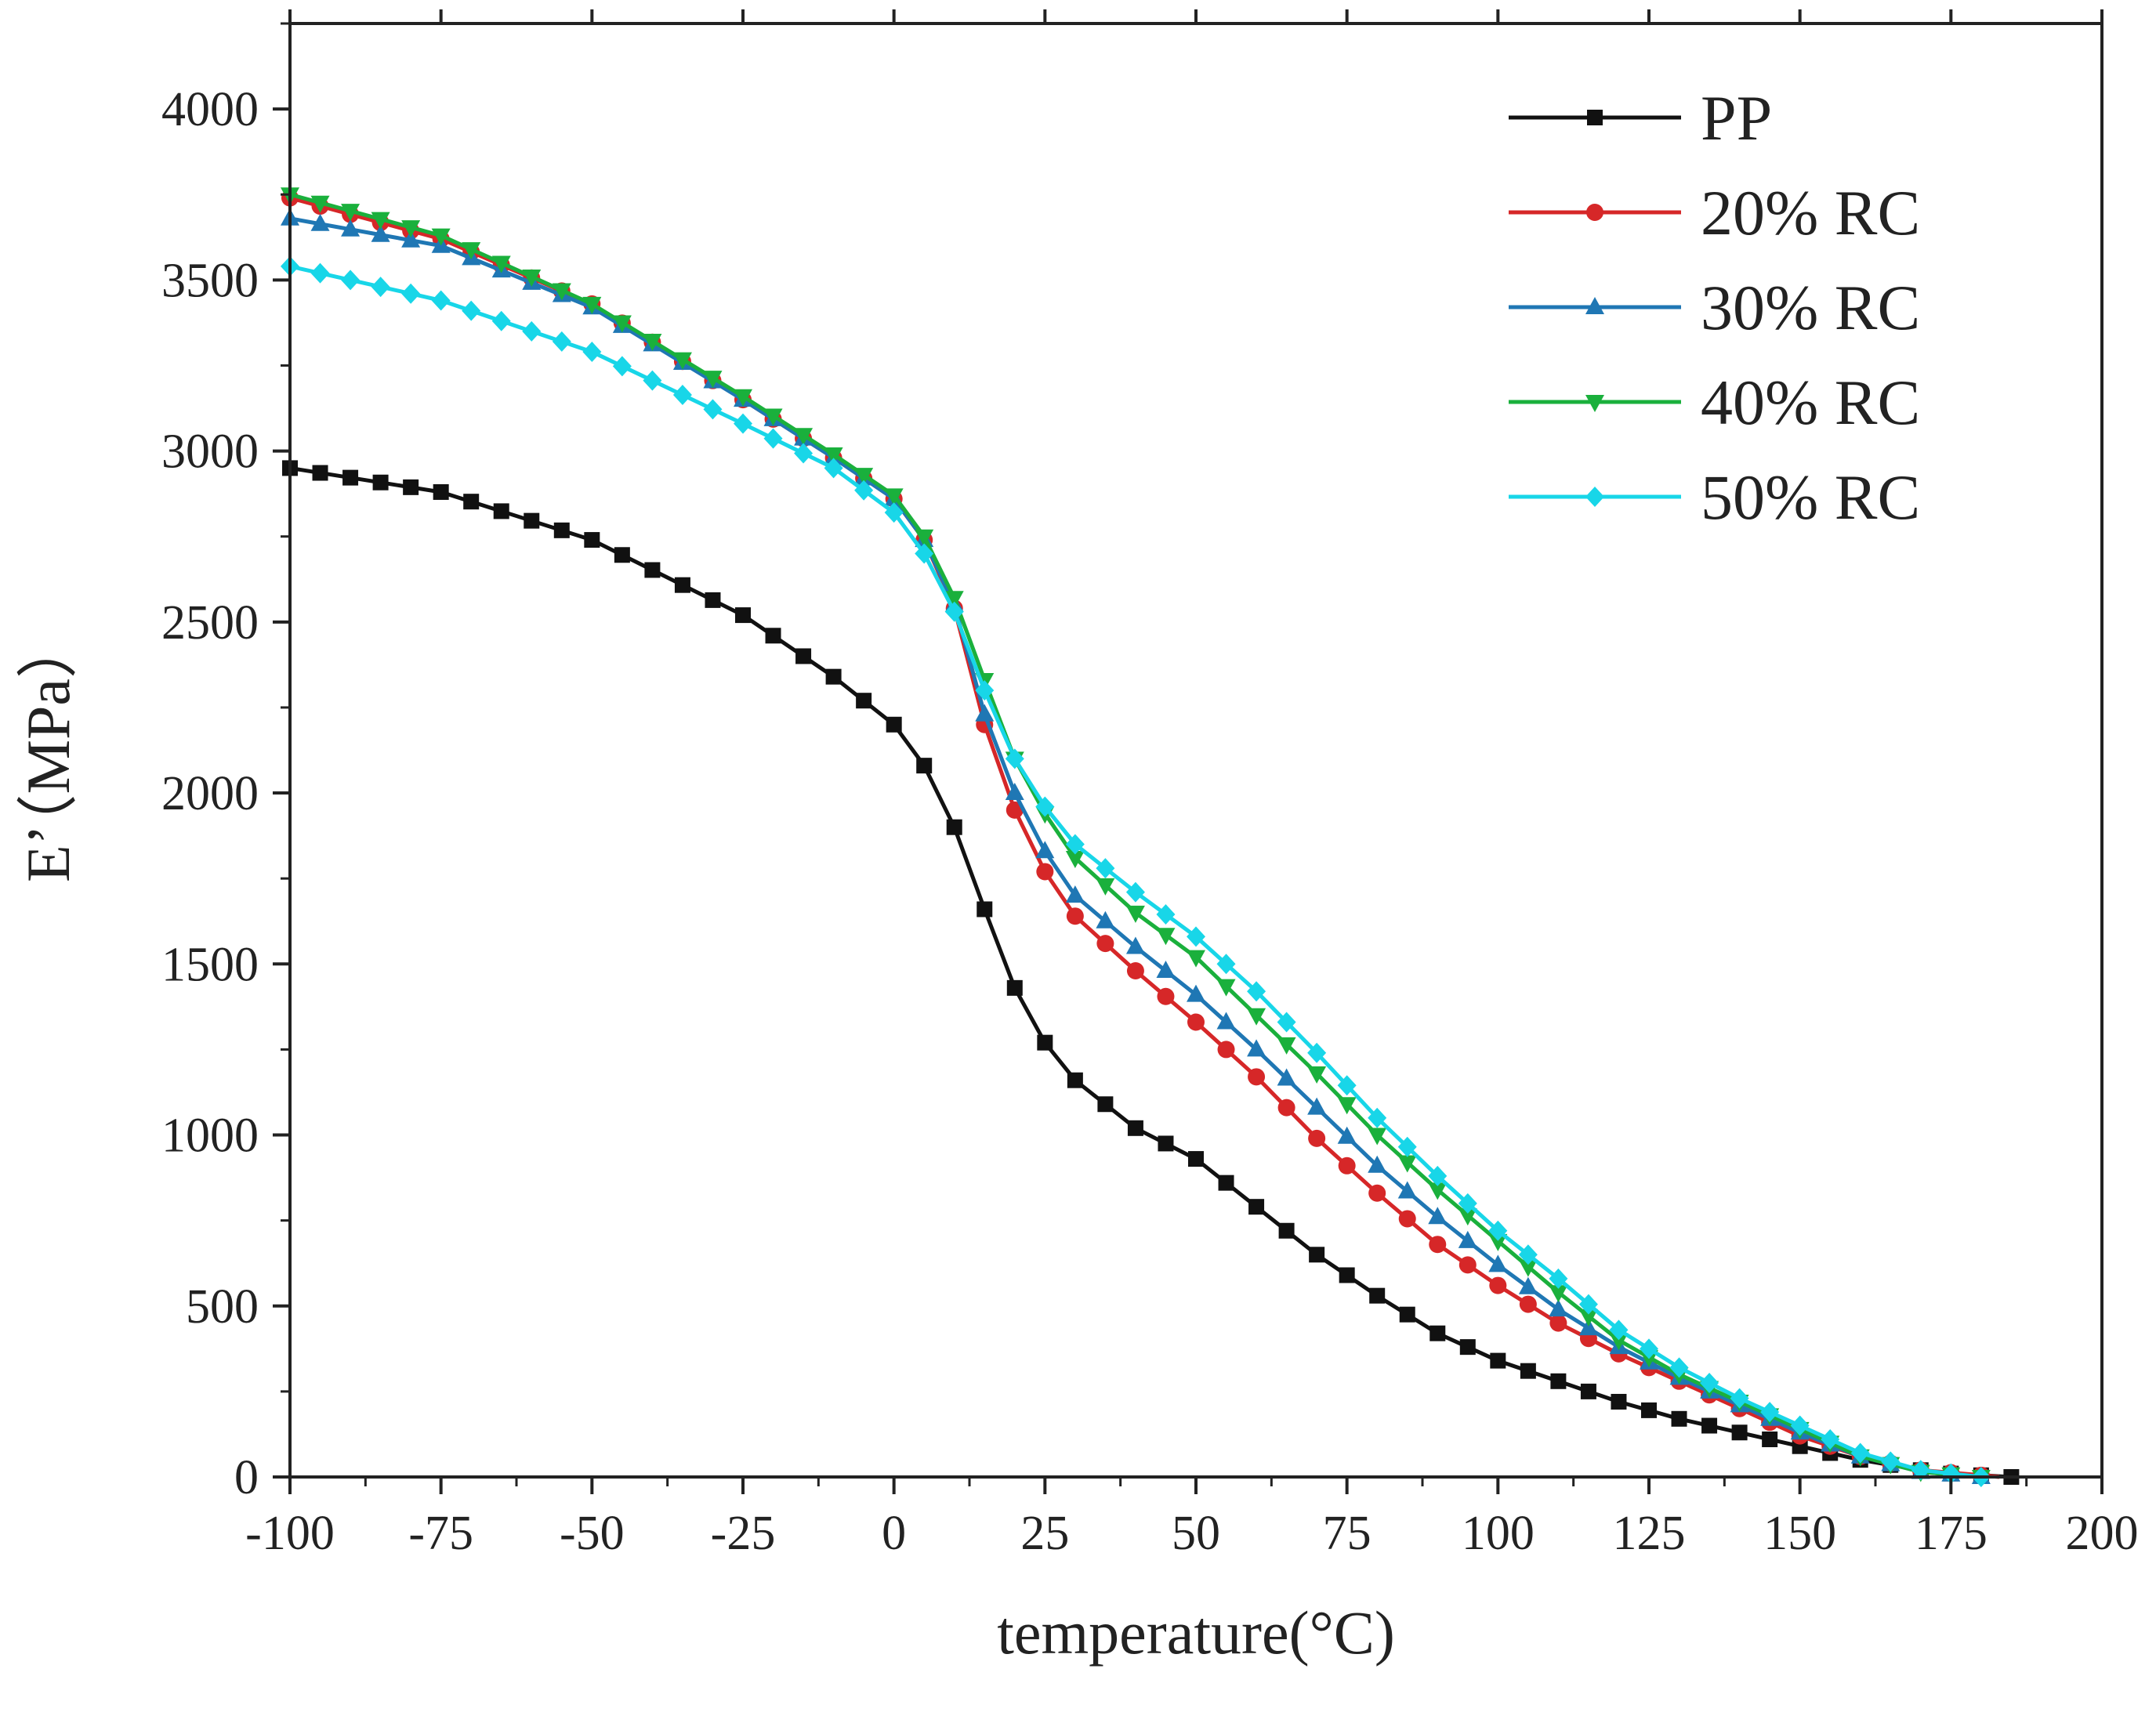 The width and height of the screenshot is (2156, 1723). Describe the element at coordinates (743, 1533) in the screenshot. I see `x-tick-label: -25` at that location.